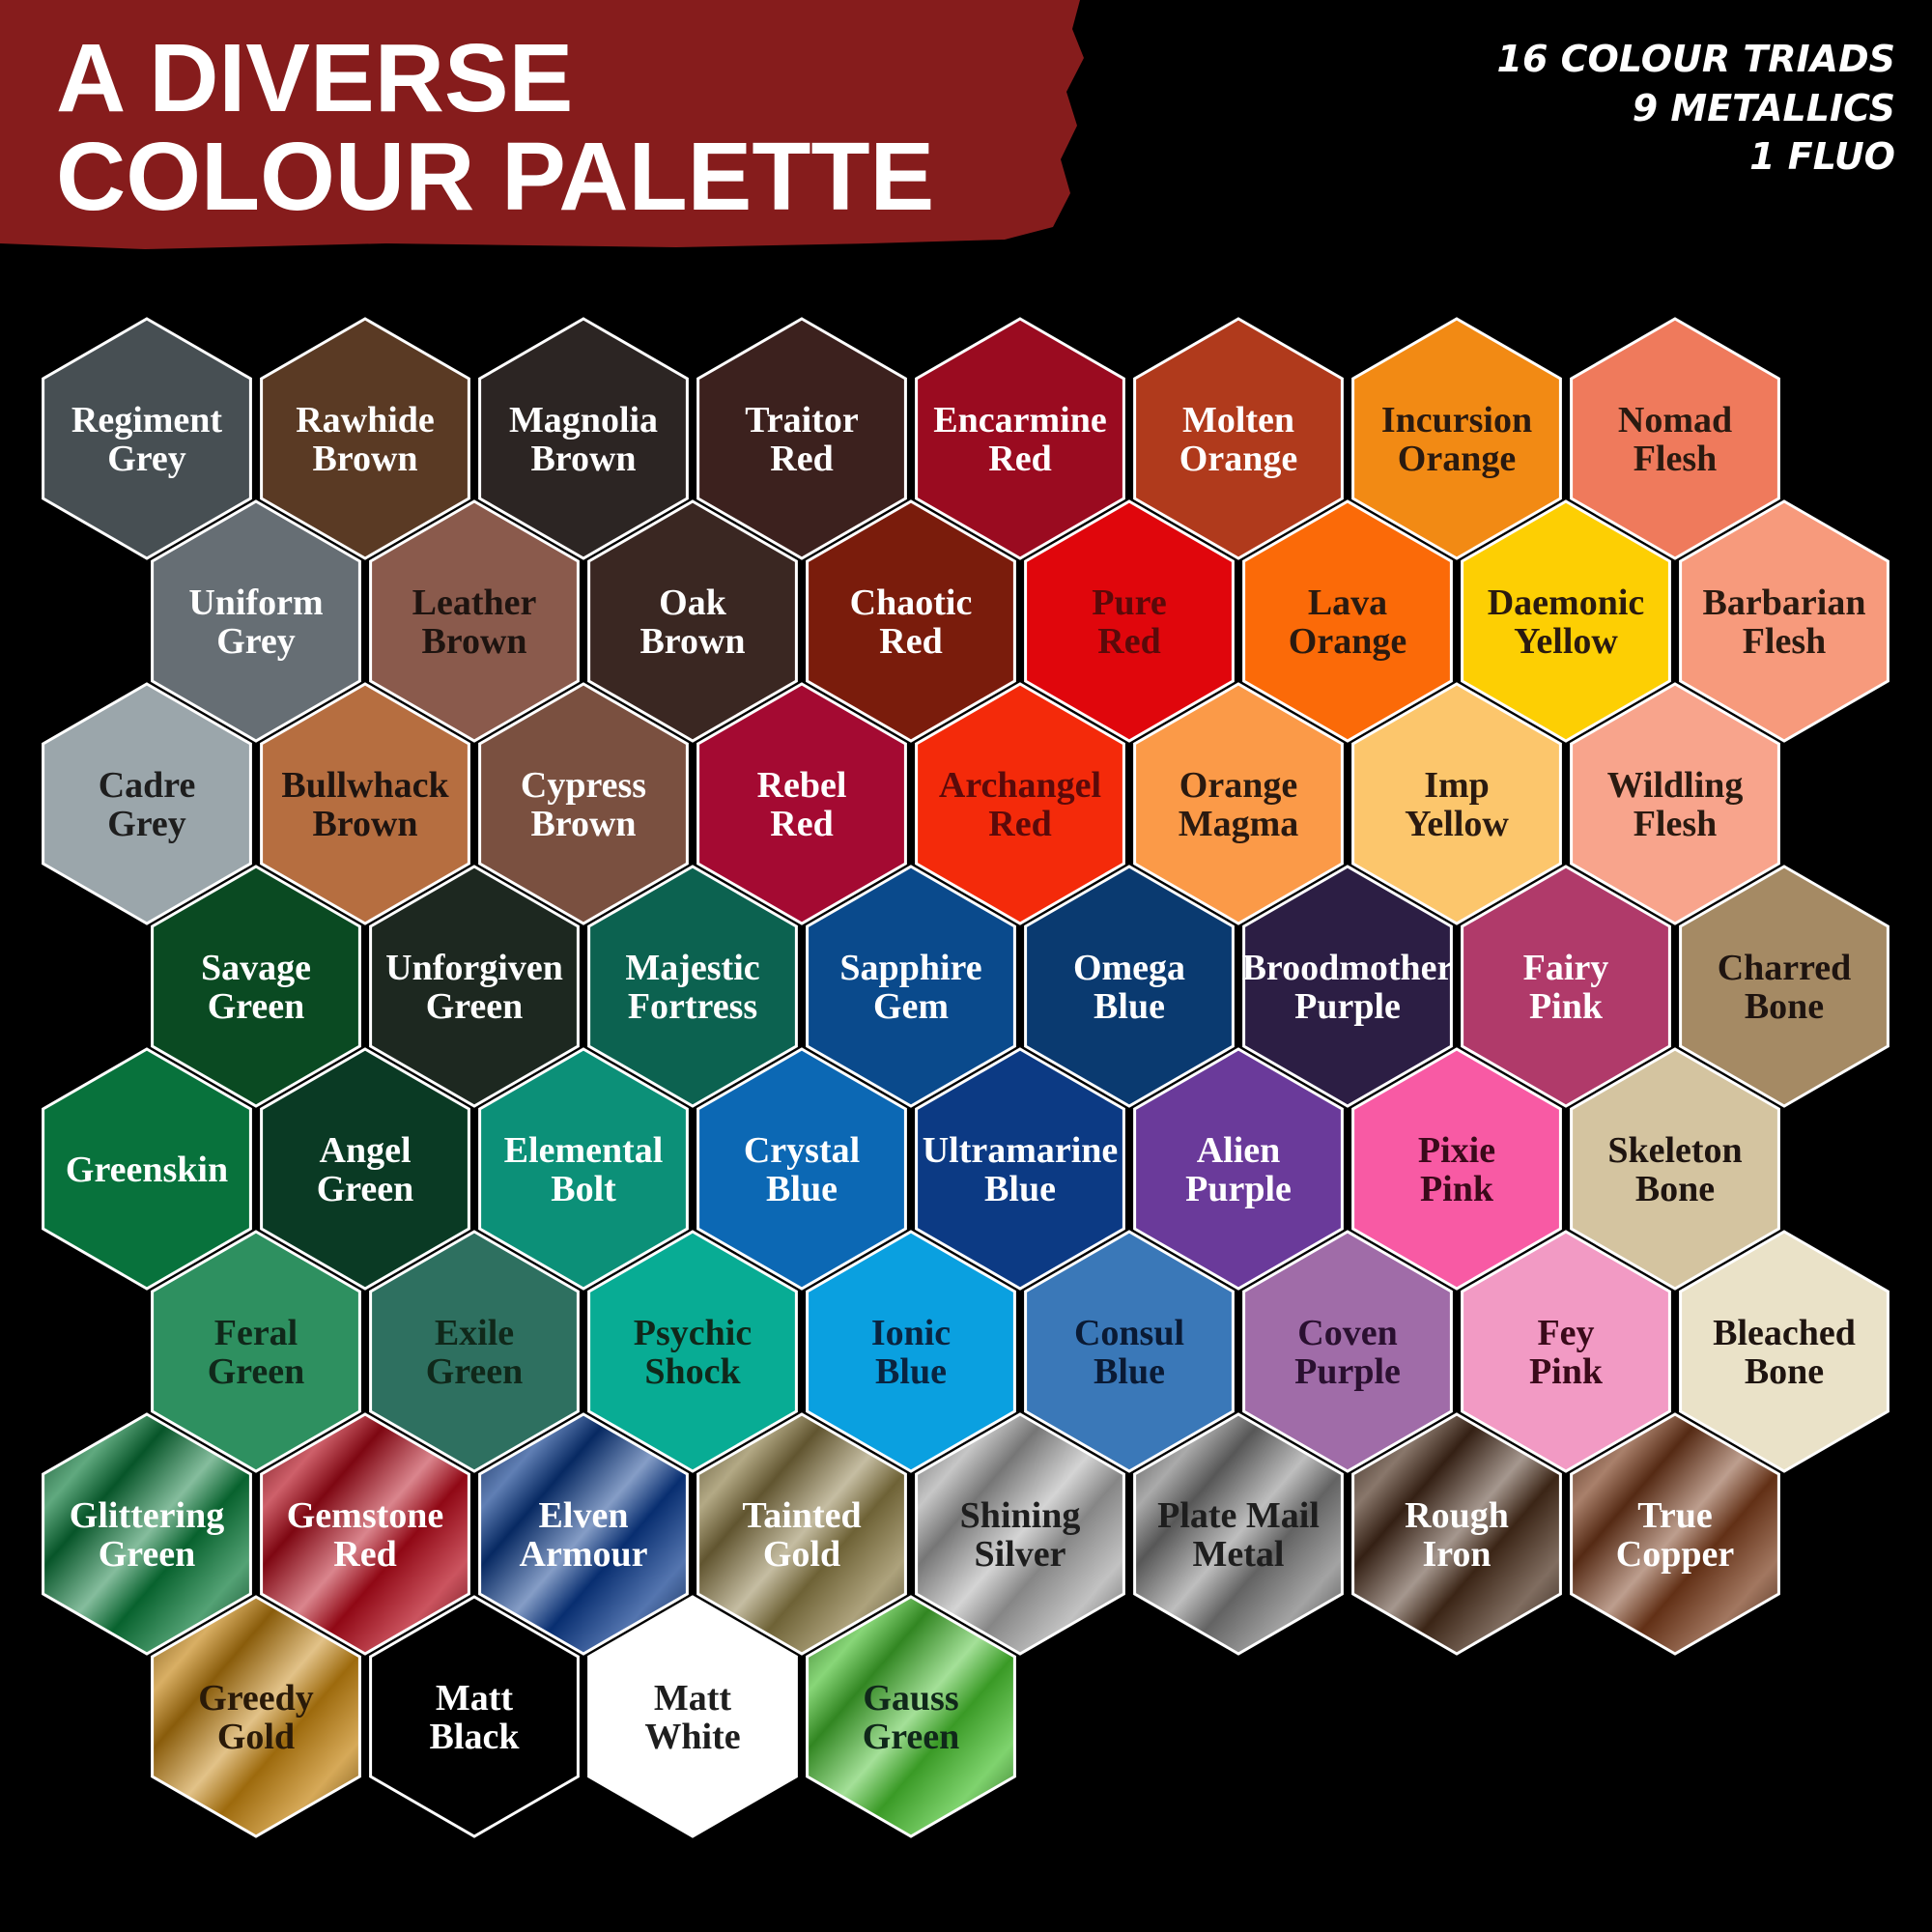  I want to click on hex-label: Silver, so click(1021, 1554).